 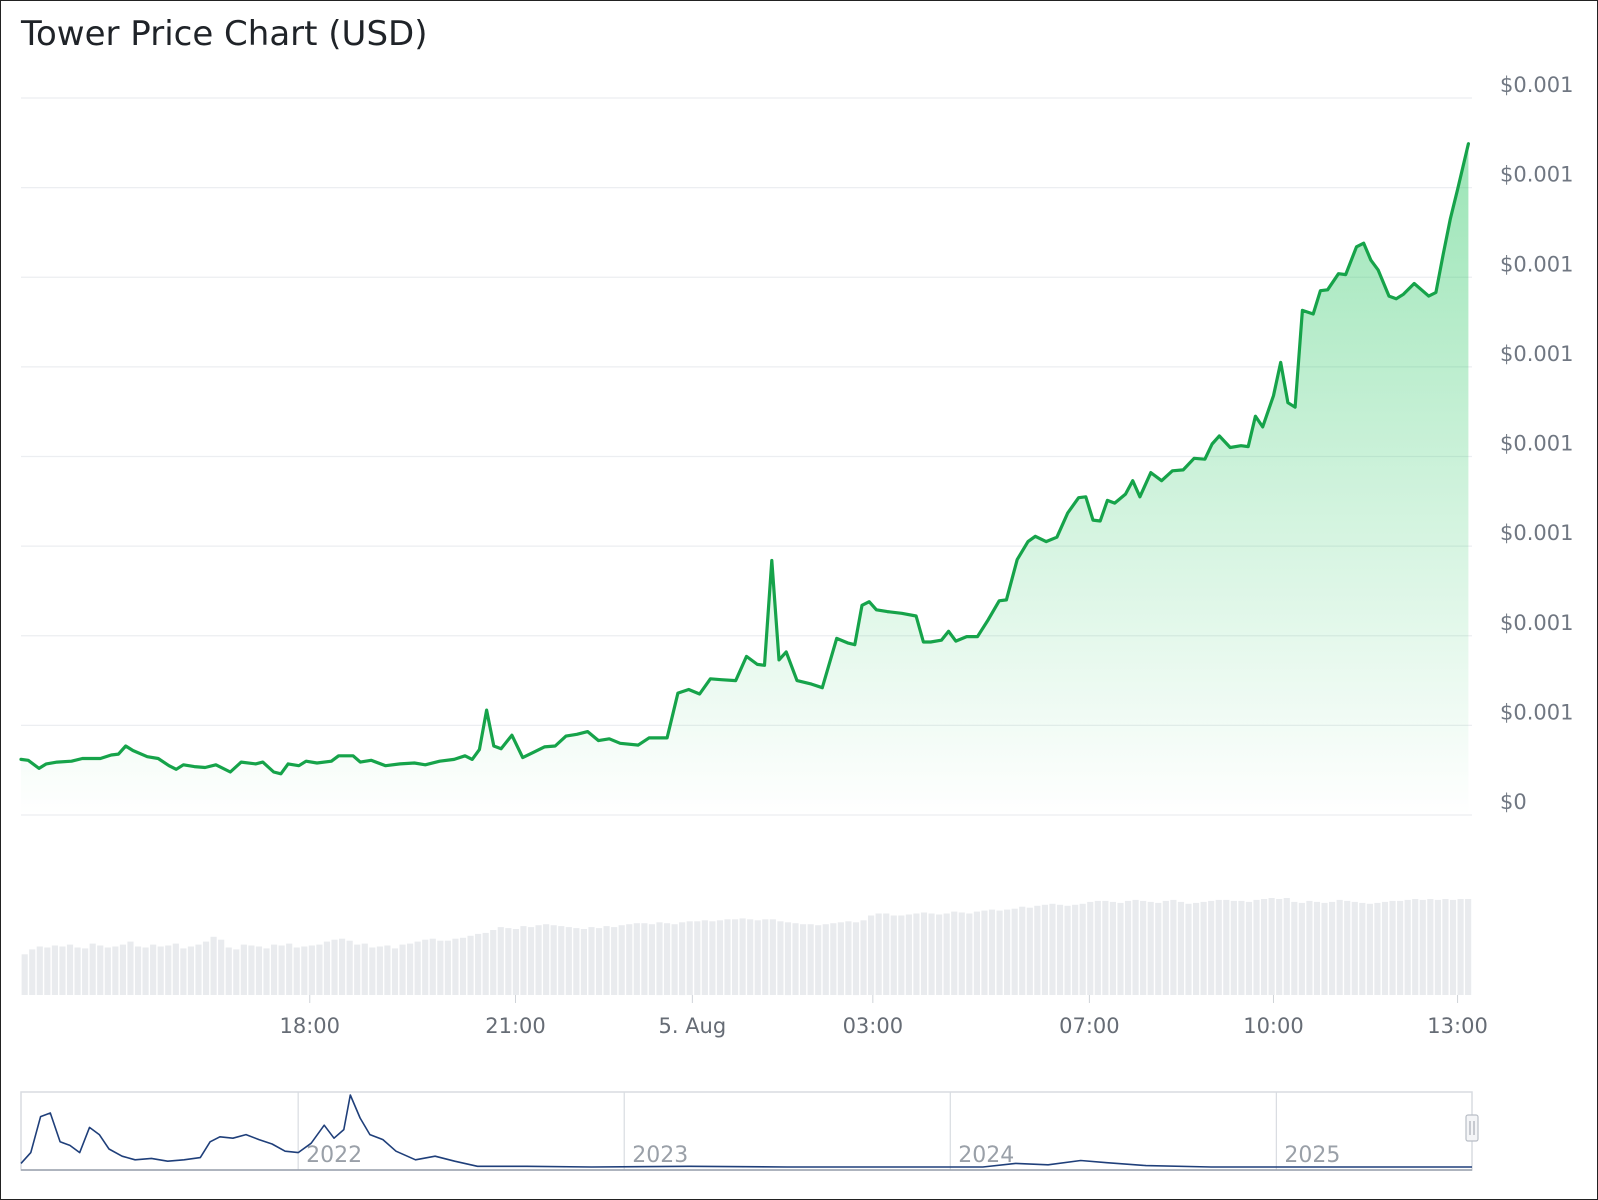 I want to click on navigator: 2022 2023 2024 2025, so click(x=749, y=1131).